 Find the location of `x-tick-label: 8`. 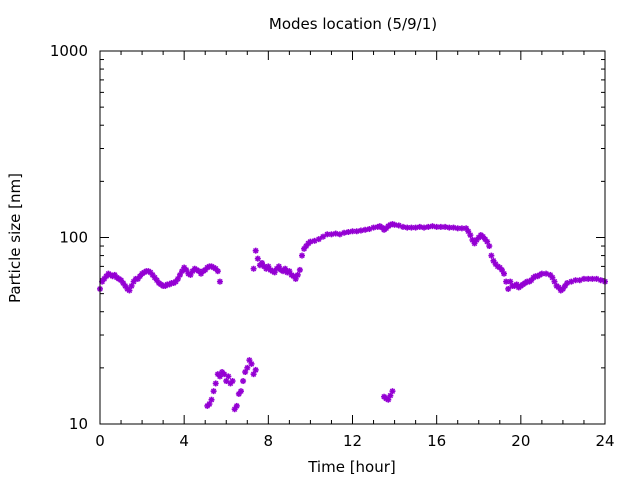

x-tick-label: 8 is located at coordinates (269, 441).